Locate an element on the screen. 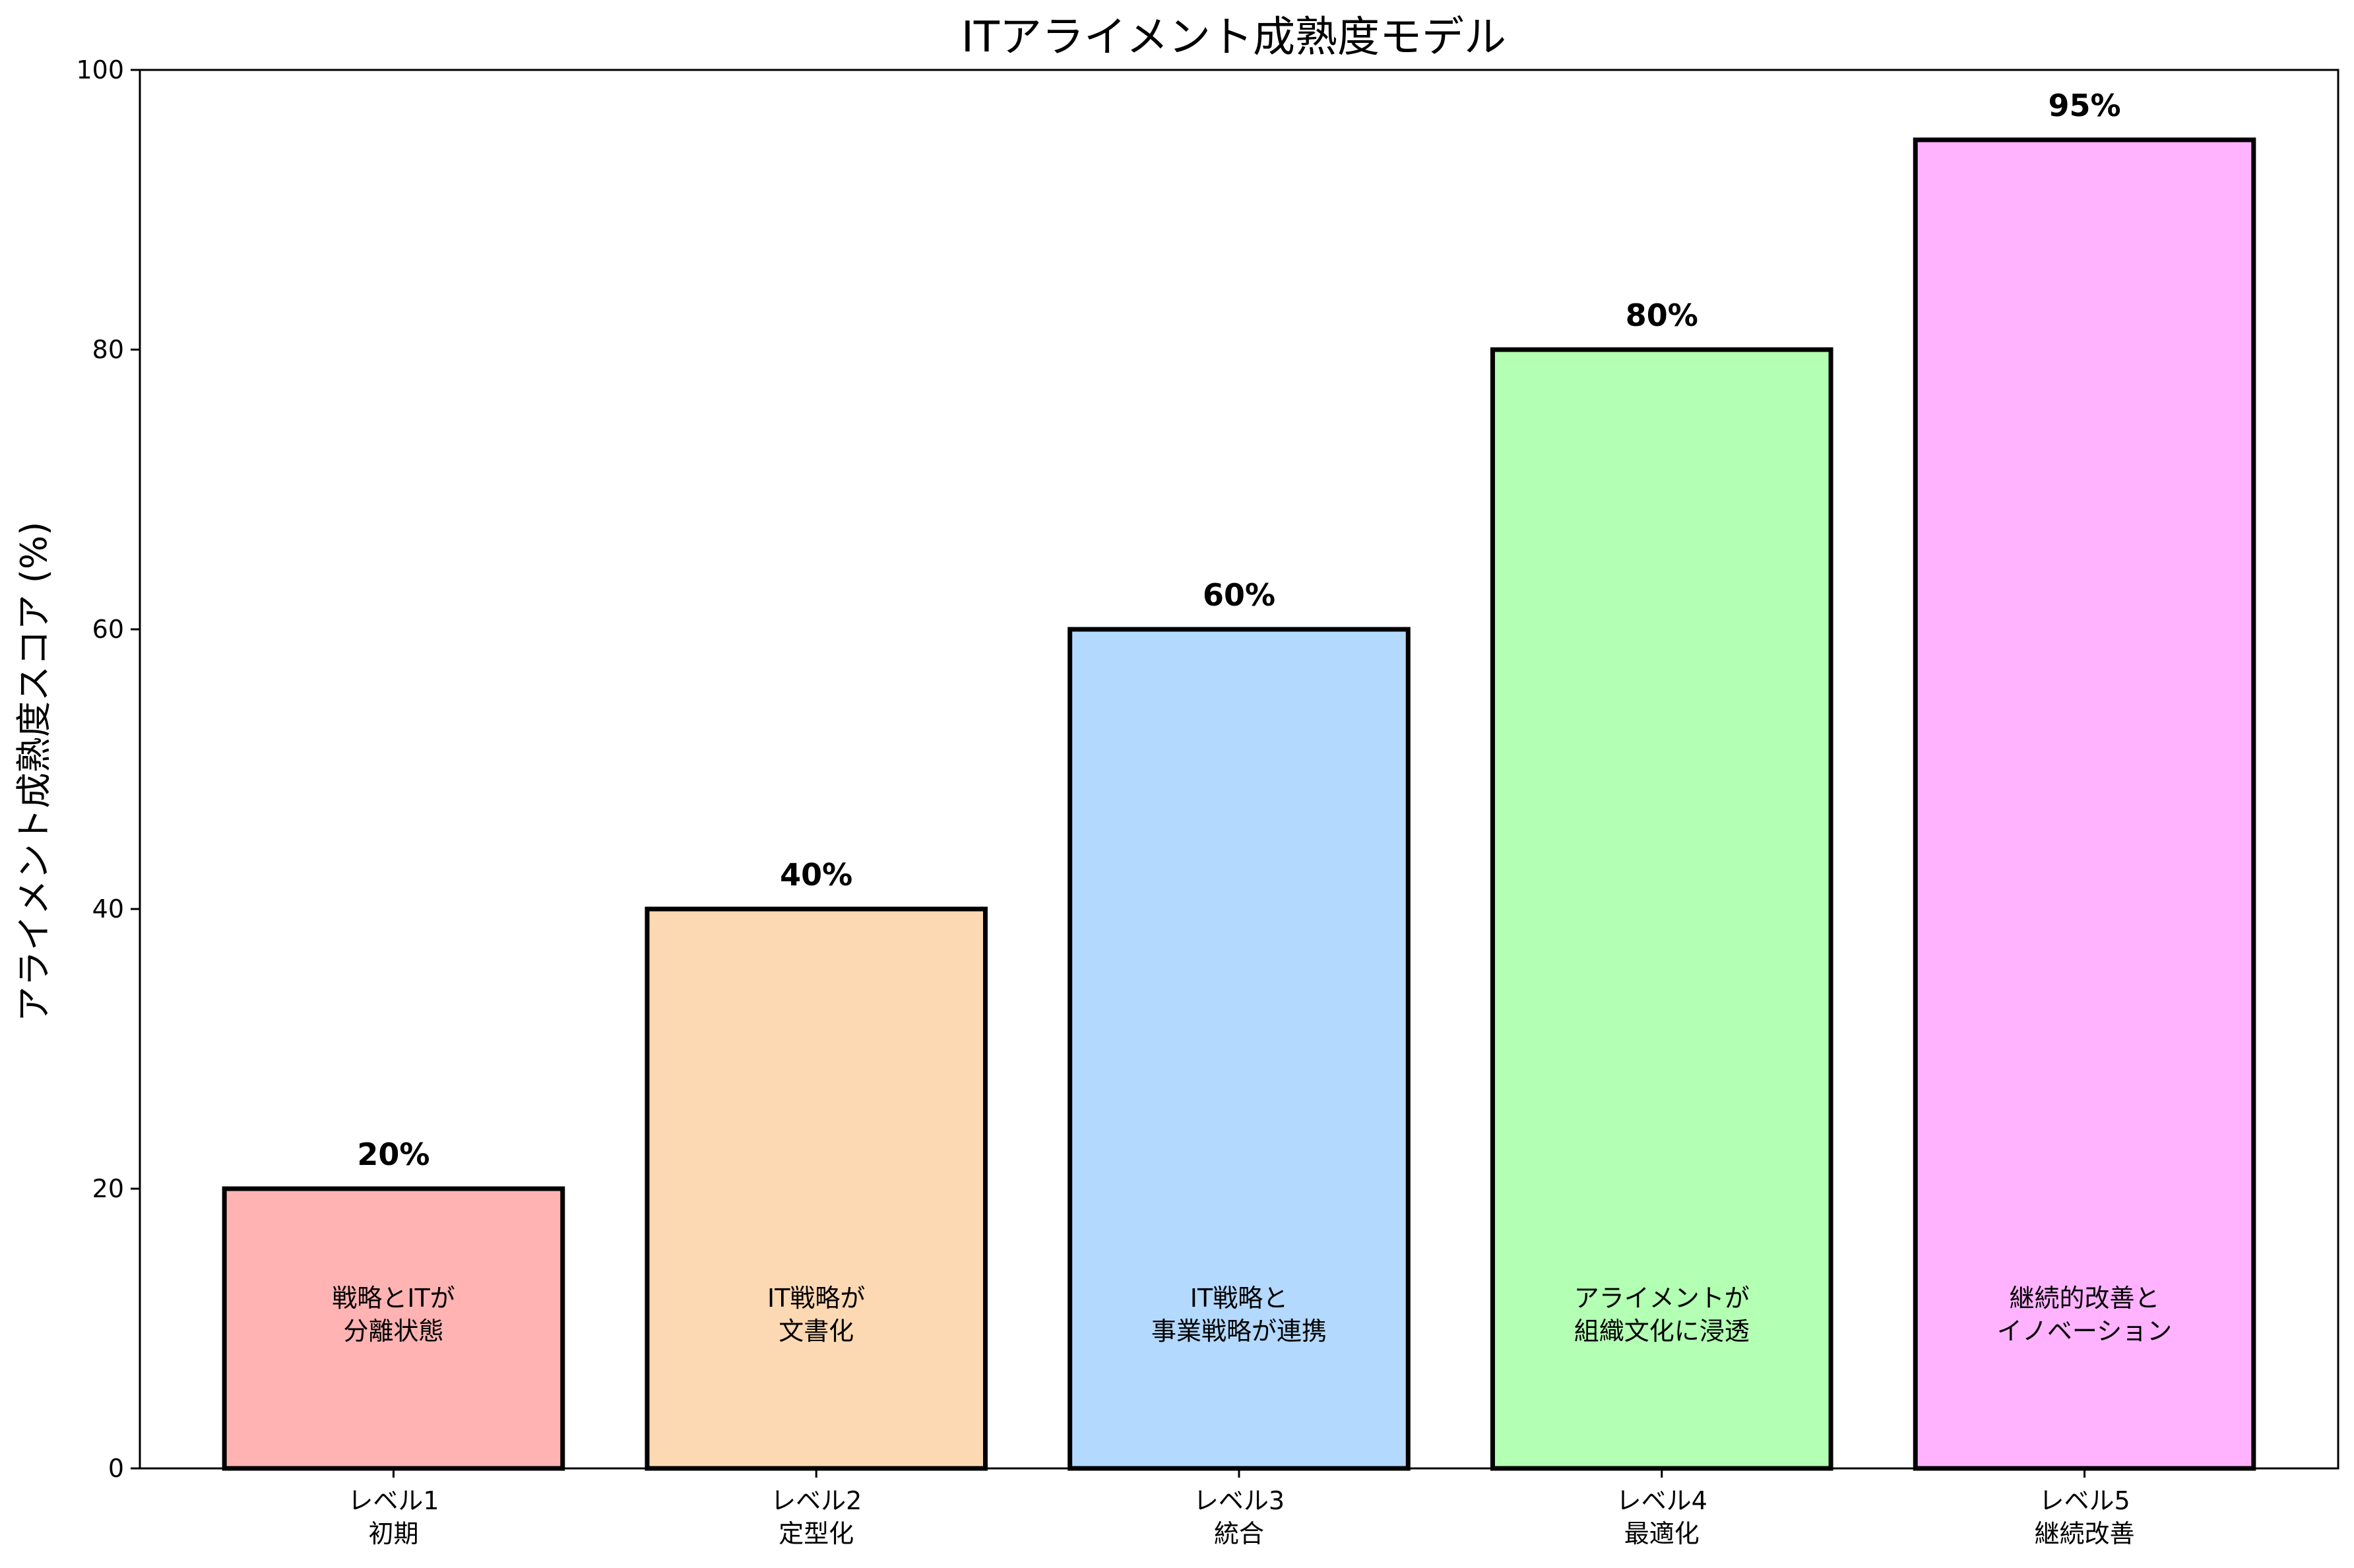 Image resolution: width=2354 pixels, height=1568 pixels. bar-description: 事業戦略が連携 is located at coordinates (1239, 1331).